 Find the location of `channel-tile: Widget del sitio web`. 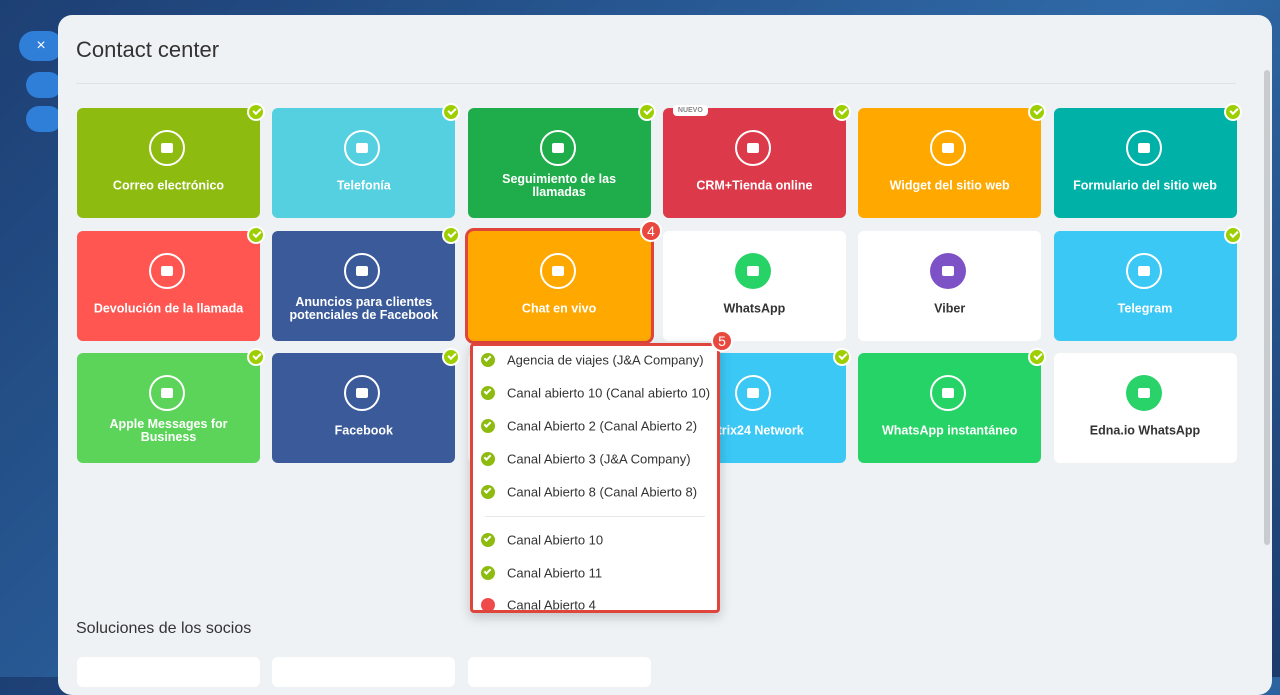

channel-tile: Widget del sitio web is located at coordinates (952, 160).